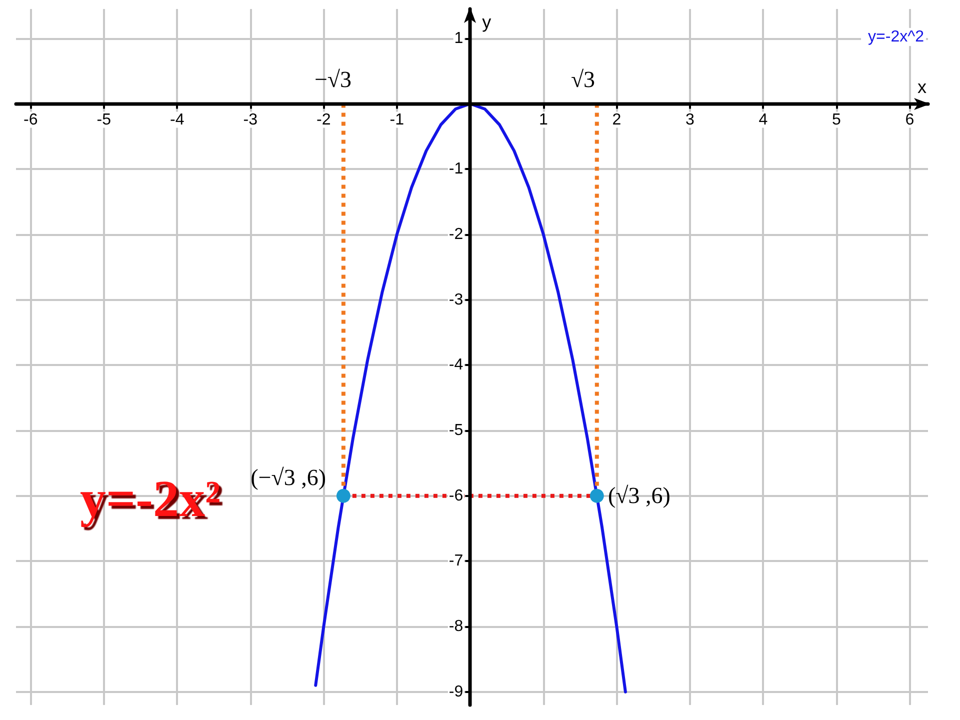 The image size is (960, 720). Describe the element at coordinates (456, 691) in the screenshot. I see `y-tick-label: -9` at that location.